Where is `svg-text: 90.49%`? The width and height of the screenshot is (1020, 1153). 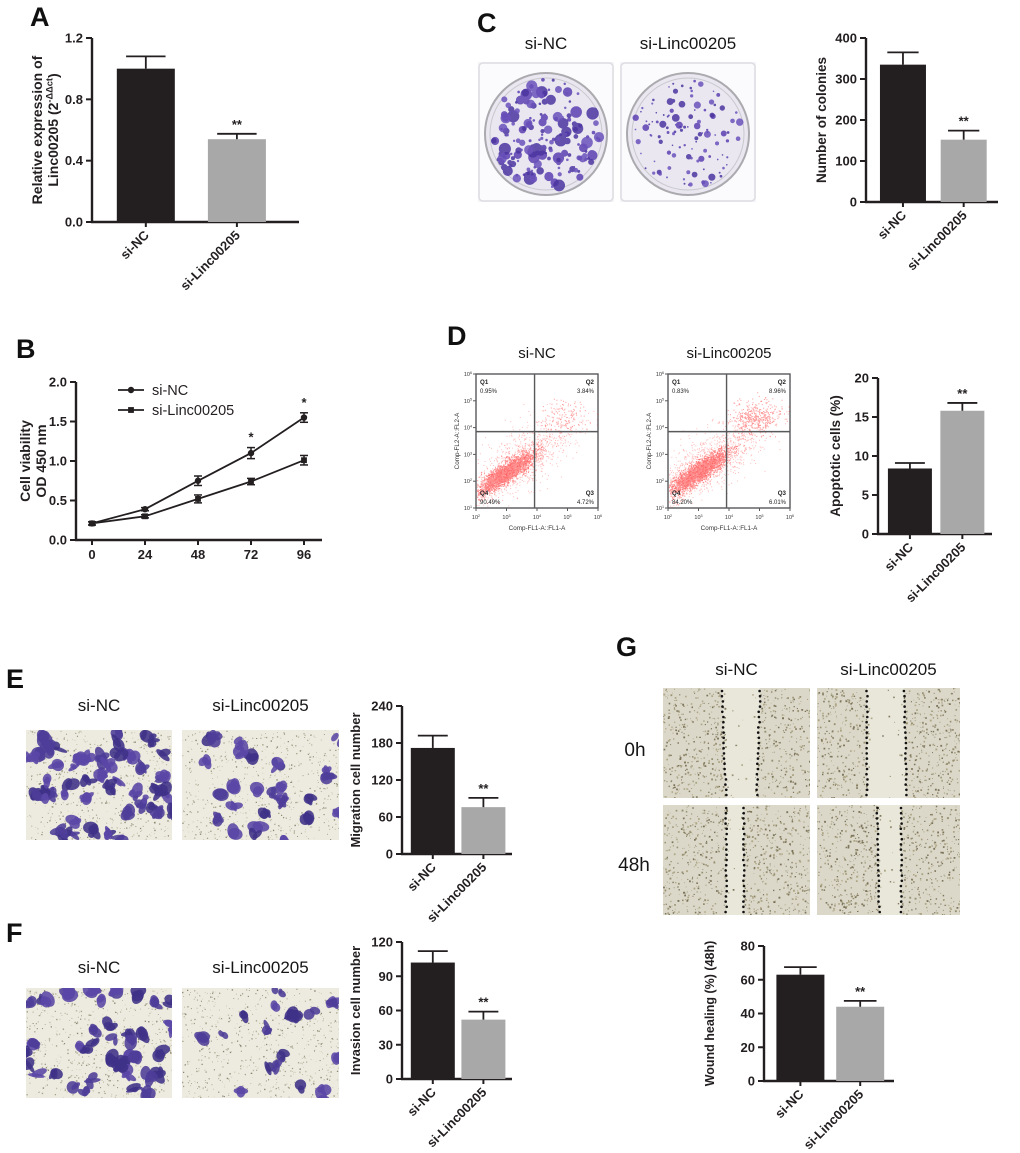 svg-text: 90.49% is located at coordinates (490, 503).